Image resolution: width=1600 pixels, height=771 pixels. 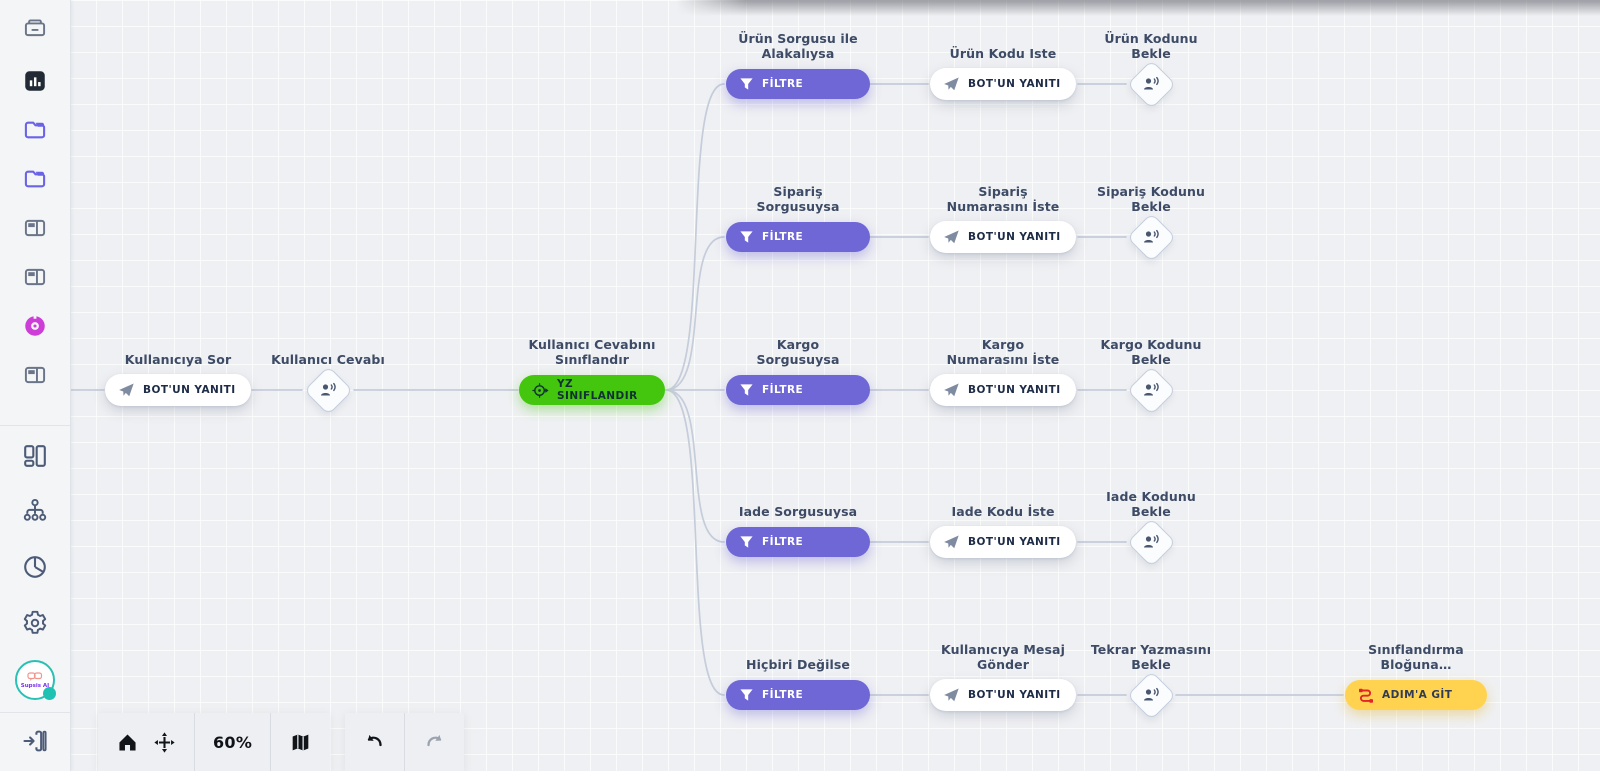 I want to click on sidebar-item-analytics, so click(x=35, y=80).